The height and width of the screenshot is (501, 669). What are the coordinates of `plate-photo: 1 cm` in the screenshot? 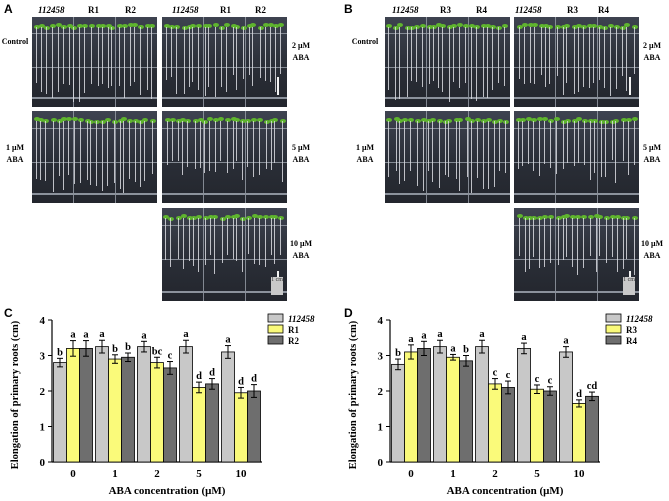 It's located at (576, 254).